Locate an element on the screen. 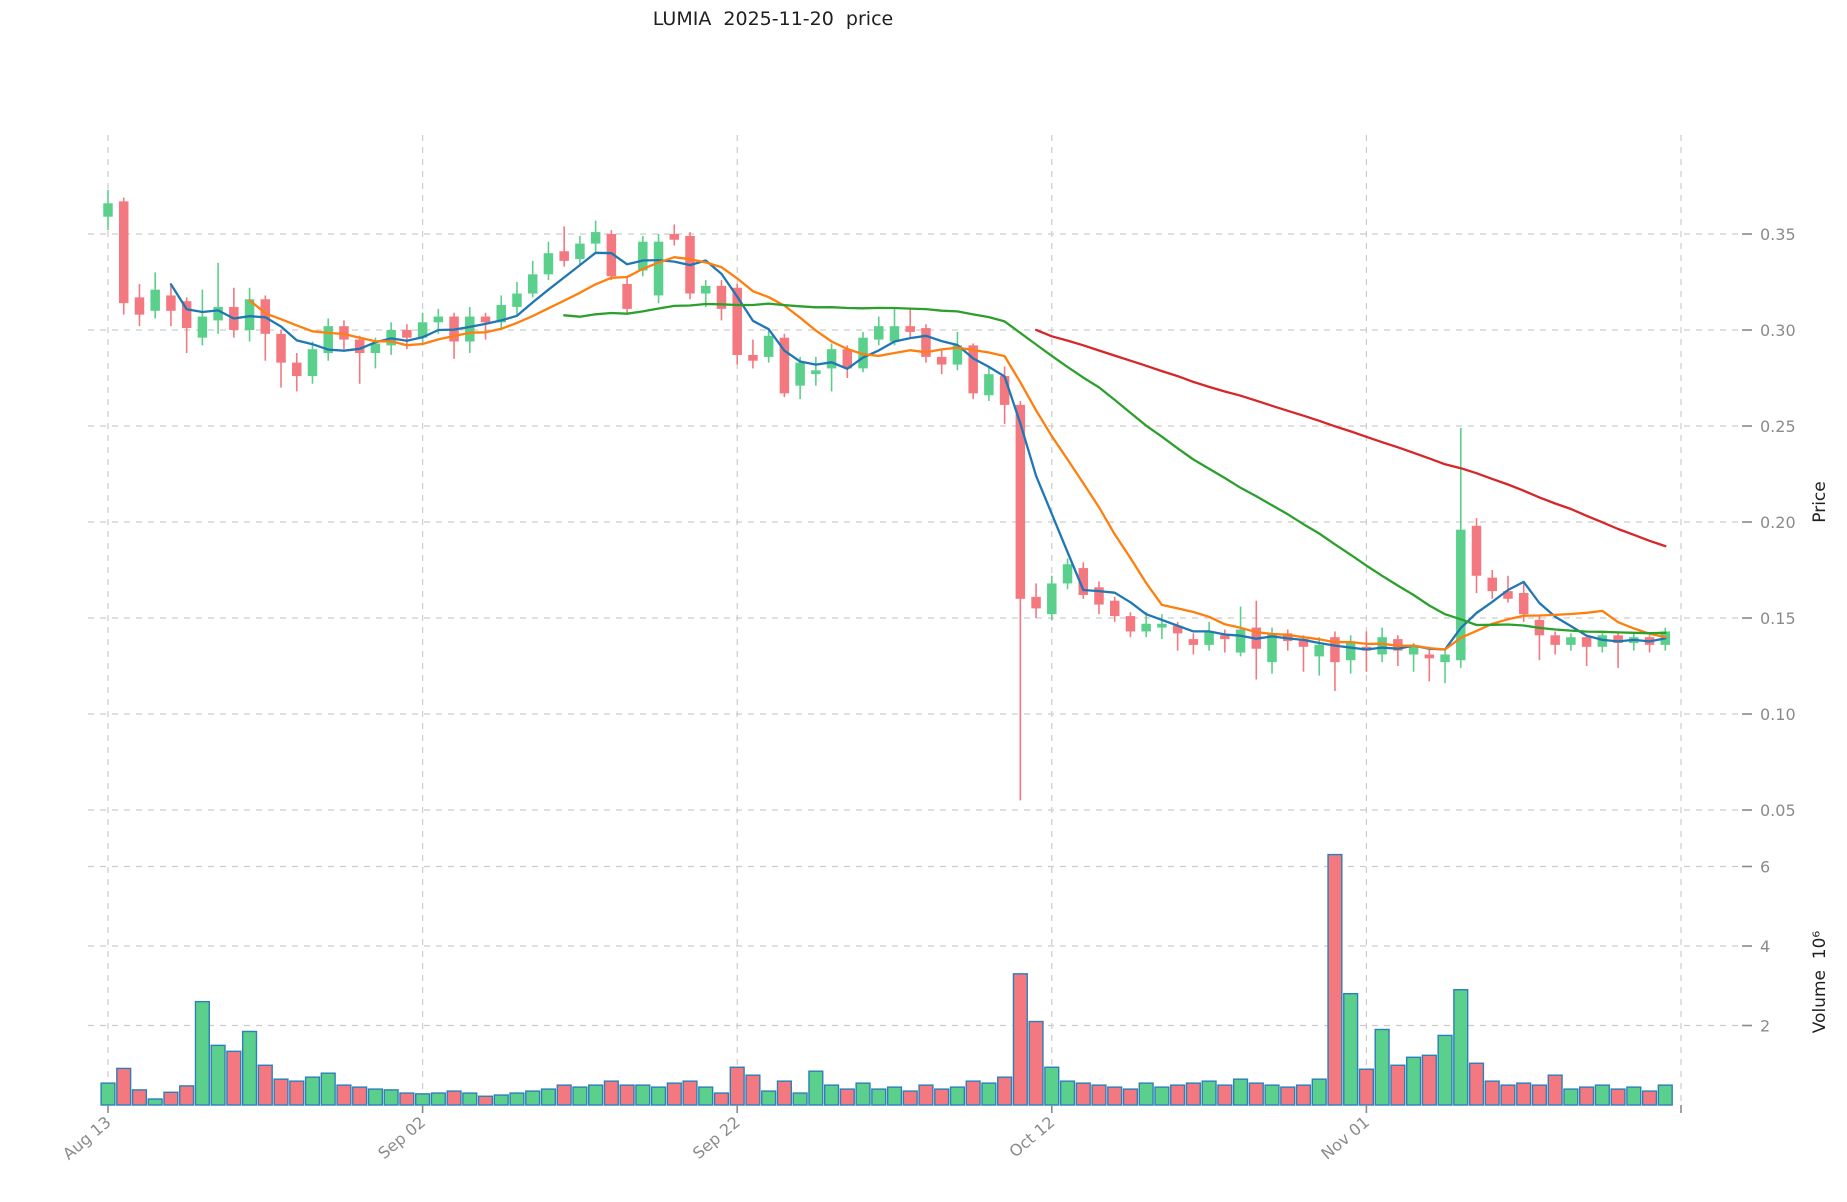 The width and height of the screenshot is (1847, 1202). date-tick-label: Sep 22 is located at coordinates (716, 1138).